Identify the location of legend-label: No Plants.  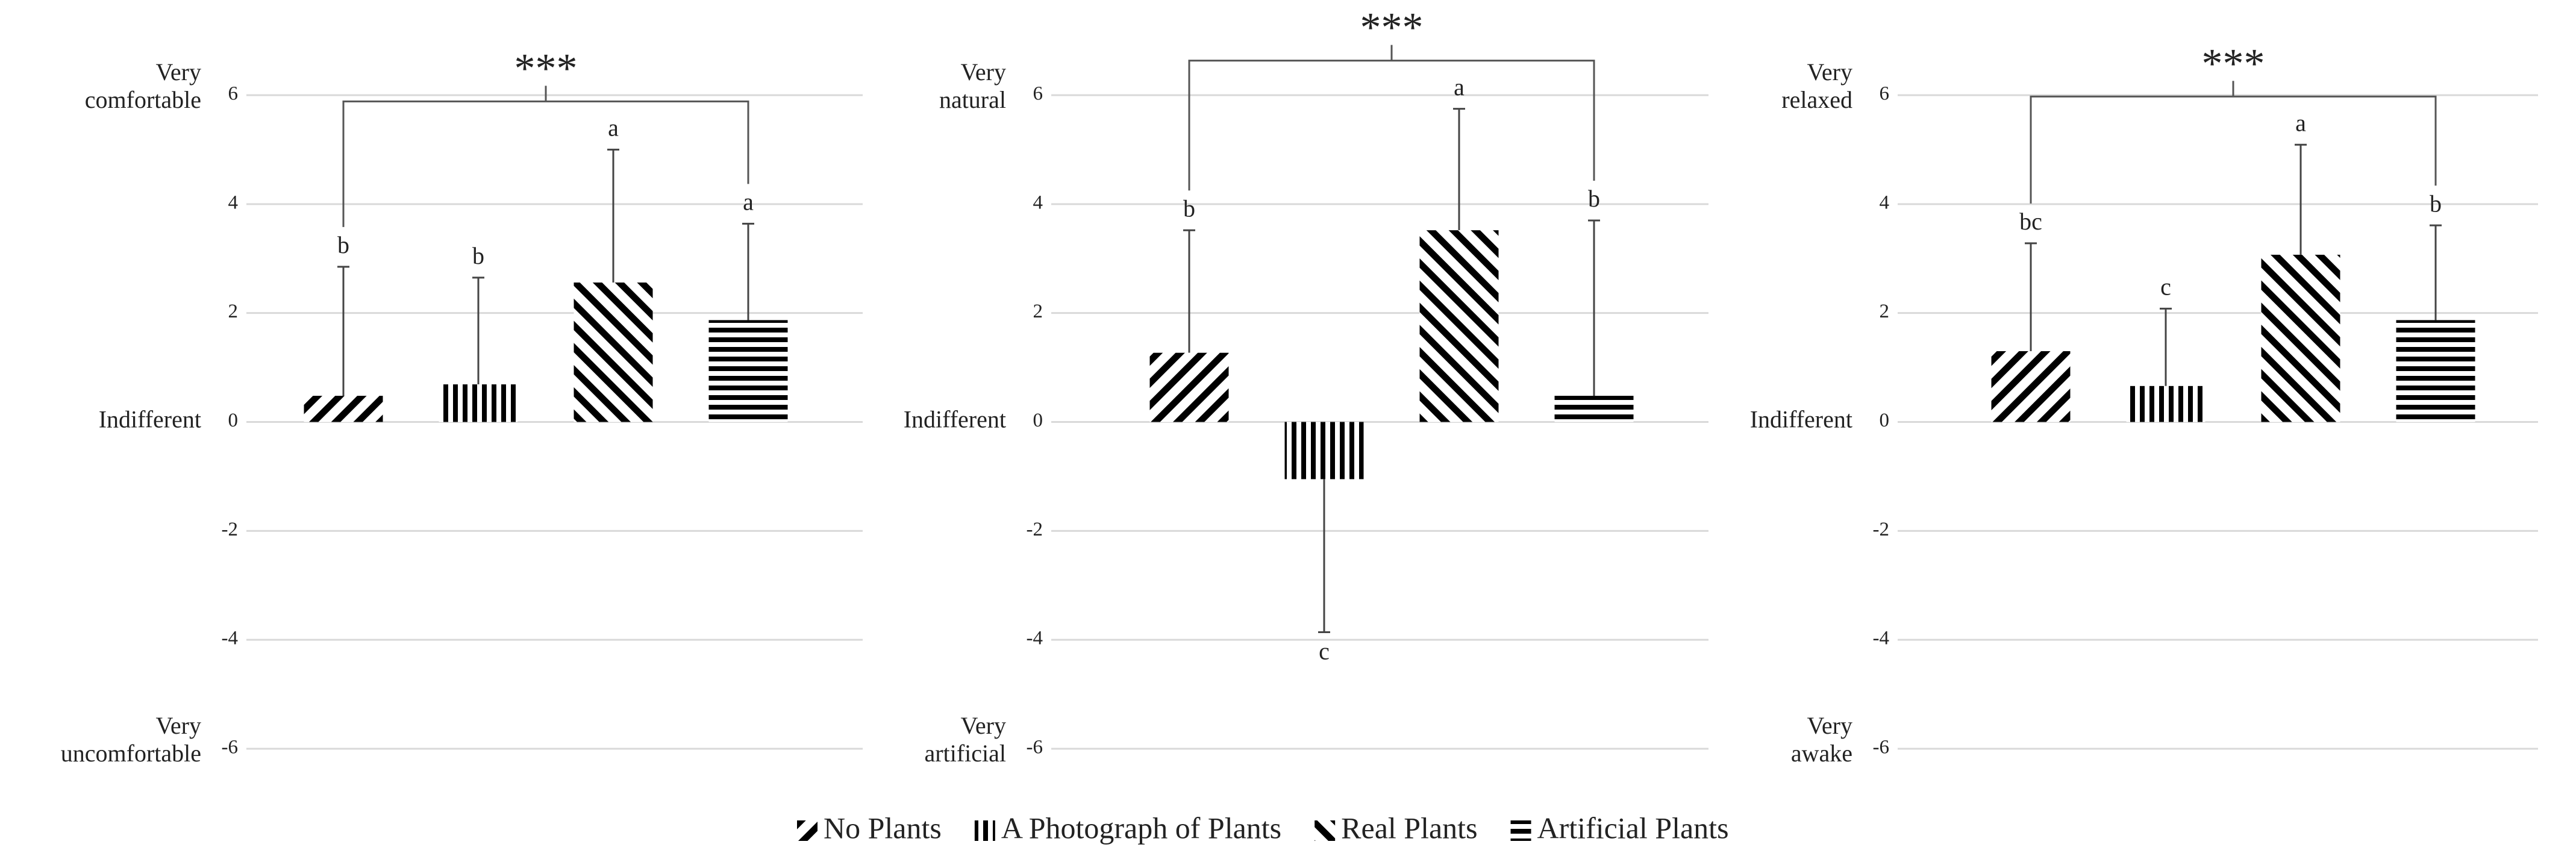
(883, 828).